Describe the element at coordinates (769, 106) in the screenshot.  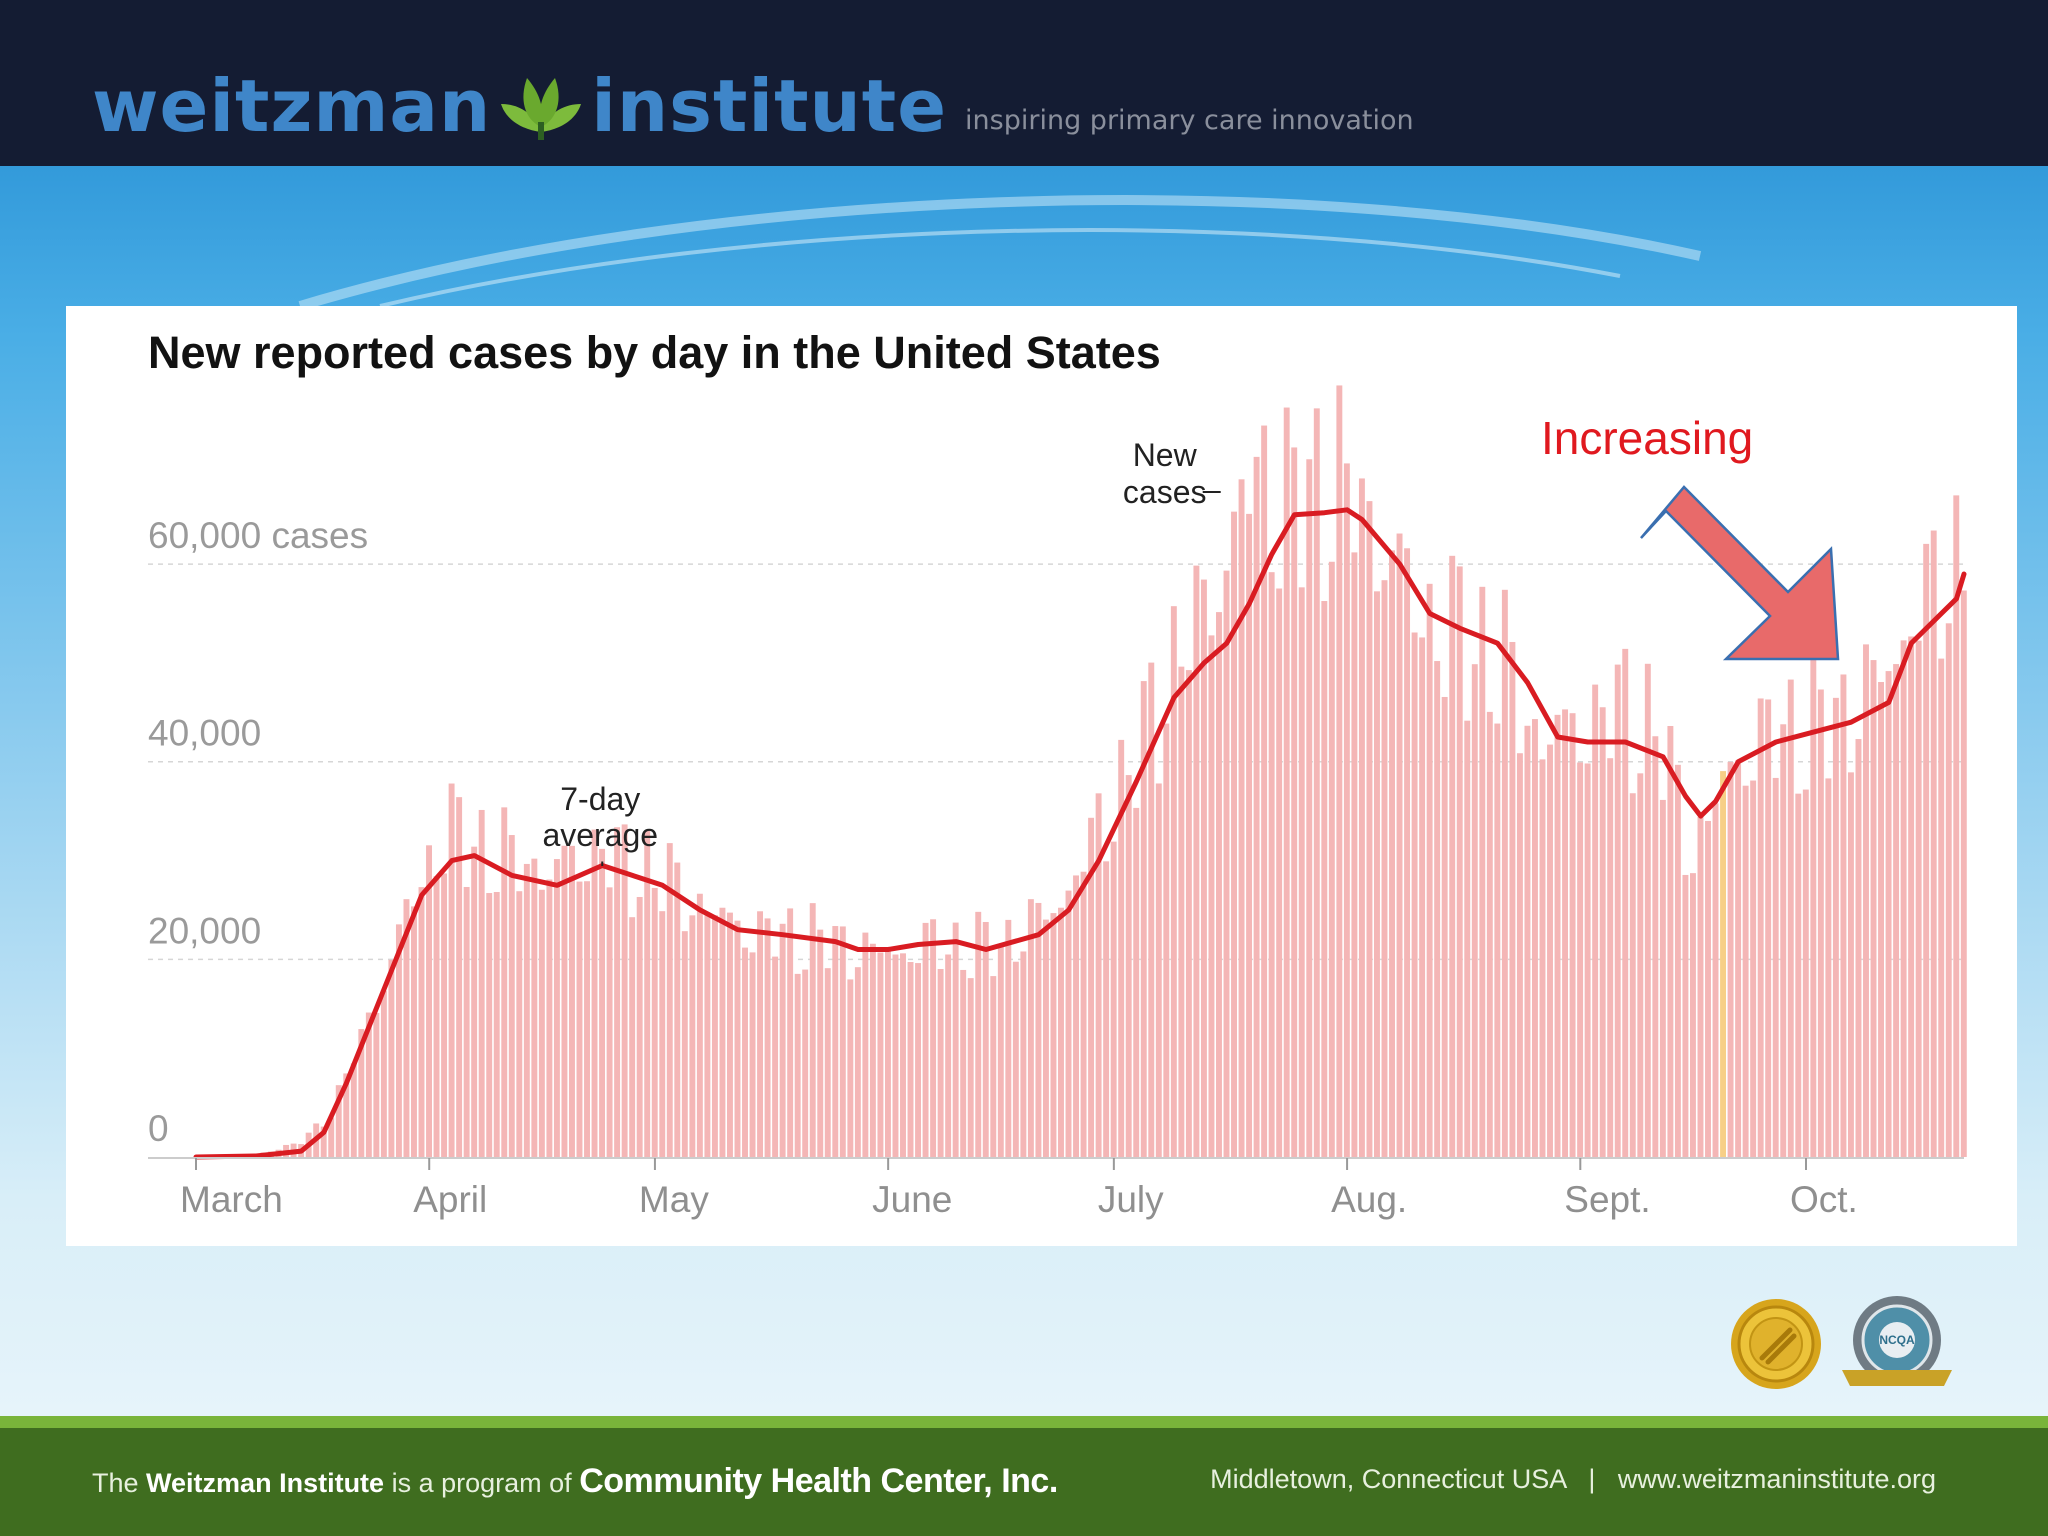
I see `logo-word-right: institute` at that location.